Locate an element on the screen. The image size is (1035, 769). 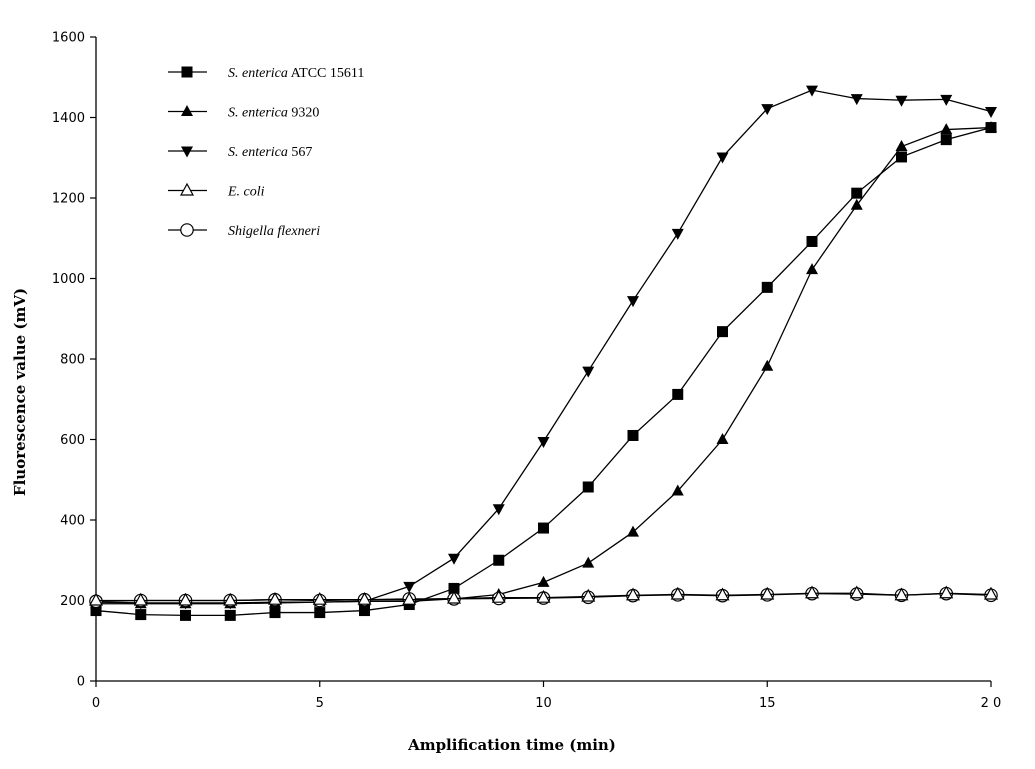
x-ticks: 0 5 10 15 2 0 is located at coordinates (546, 696).